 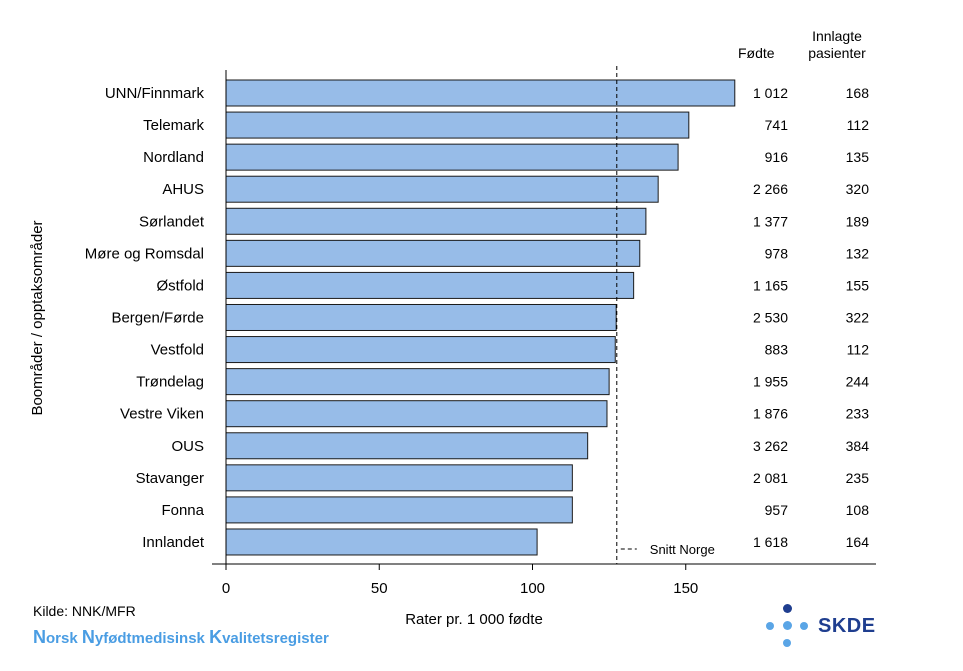 I want to click on bar-unn-finnmark, so click(x=480, y=93).